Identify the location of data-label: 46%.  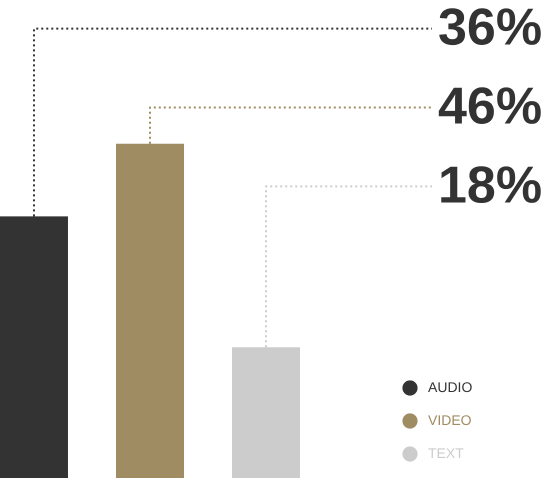
(490, 107).